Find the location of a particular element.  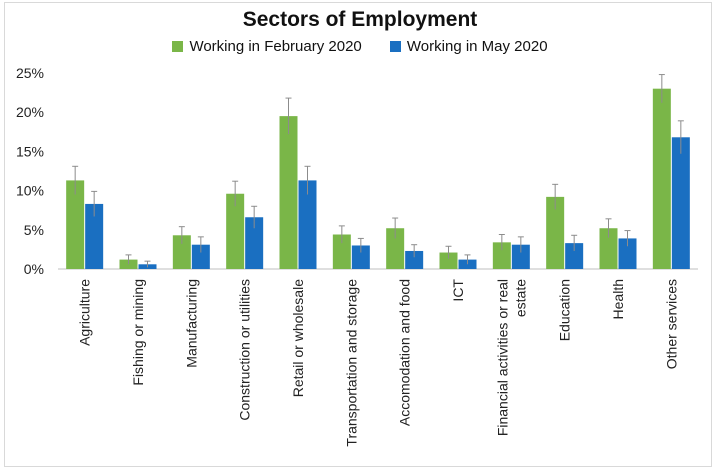

x-category-label: Education is located at coordinates (565, 310).